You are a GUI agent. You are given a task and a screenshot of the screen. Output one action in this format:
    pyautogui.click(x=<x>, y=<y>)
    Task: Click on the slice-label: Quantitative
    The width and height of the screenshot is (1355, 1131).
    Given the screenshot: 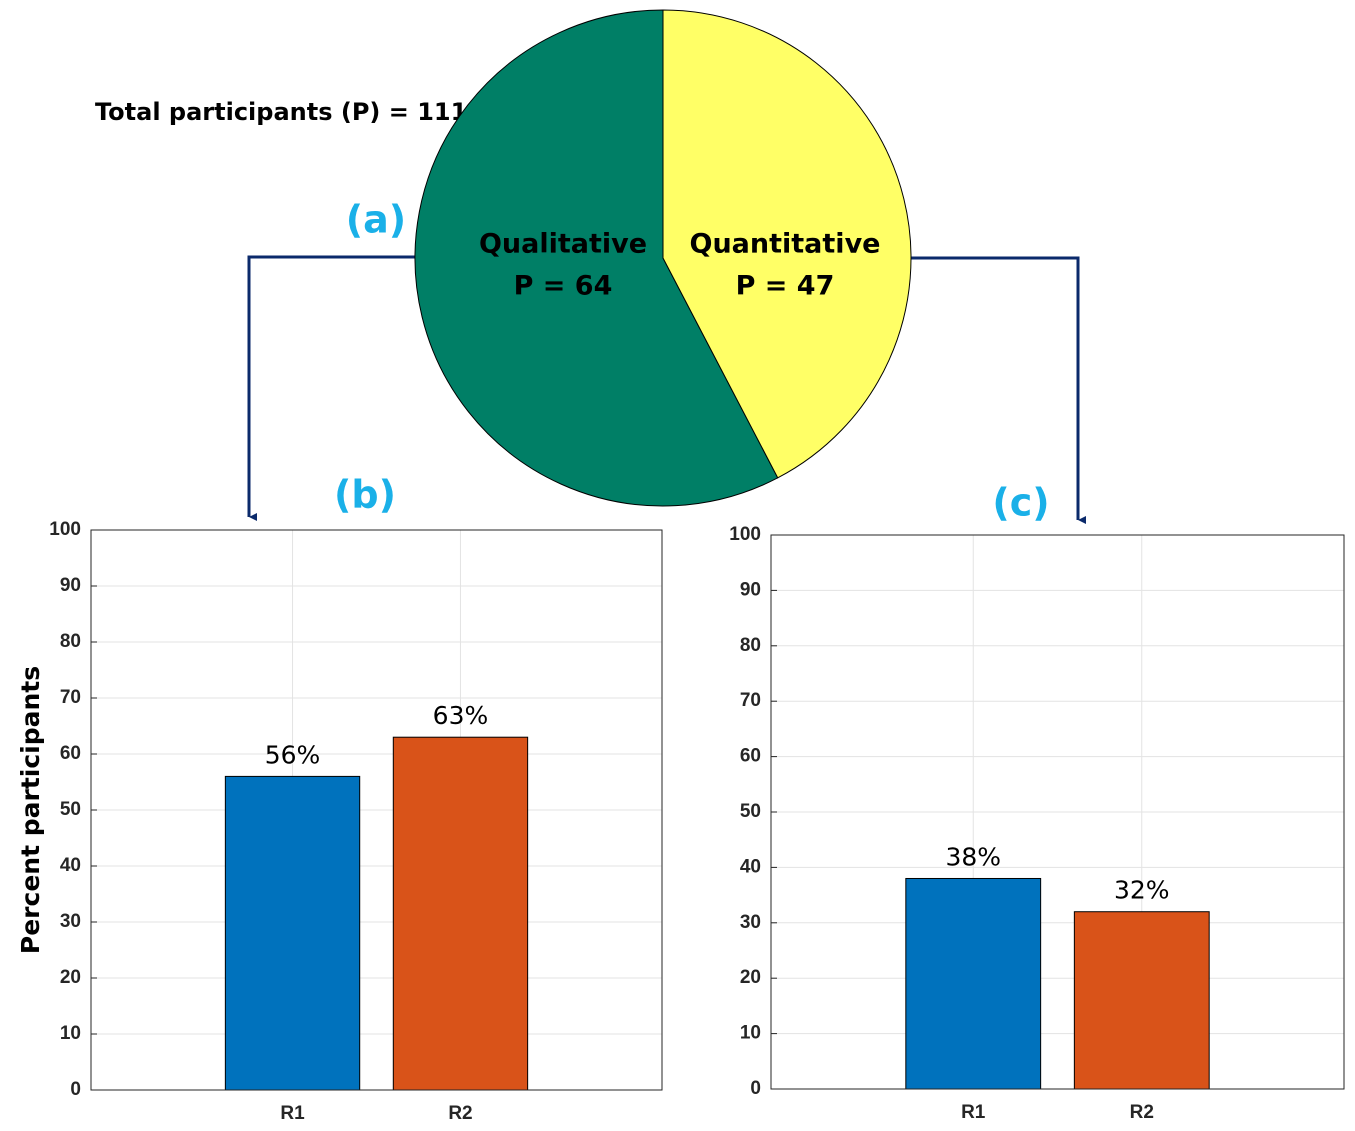 What is the action you would take?
    pyautogui.click(x=785, y=244)
    